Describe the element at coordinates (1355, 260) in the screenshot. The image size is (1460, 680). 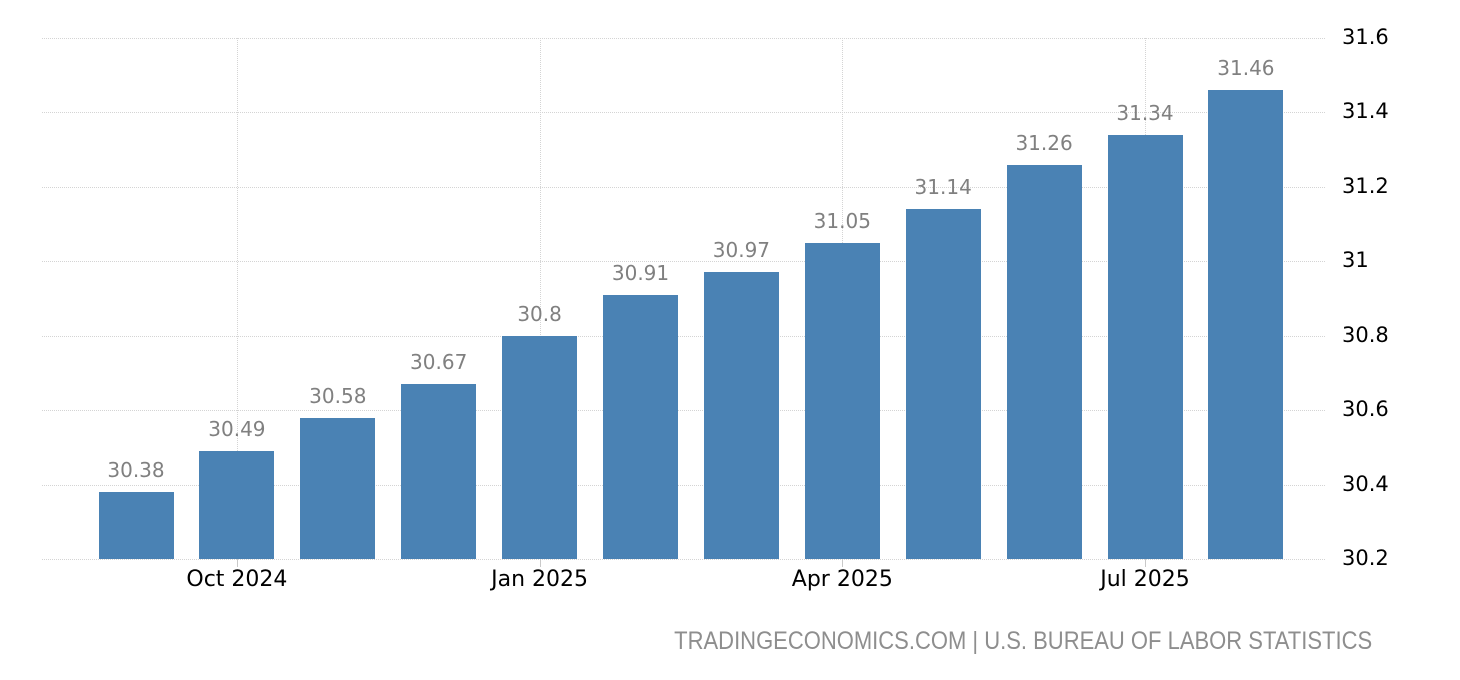
I see `y-axis-tick-label: 31` at that location.